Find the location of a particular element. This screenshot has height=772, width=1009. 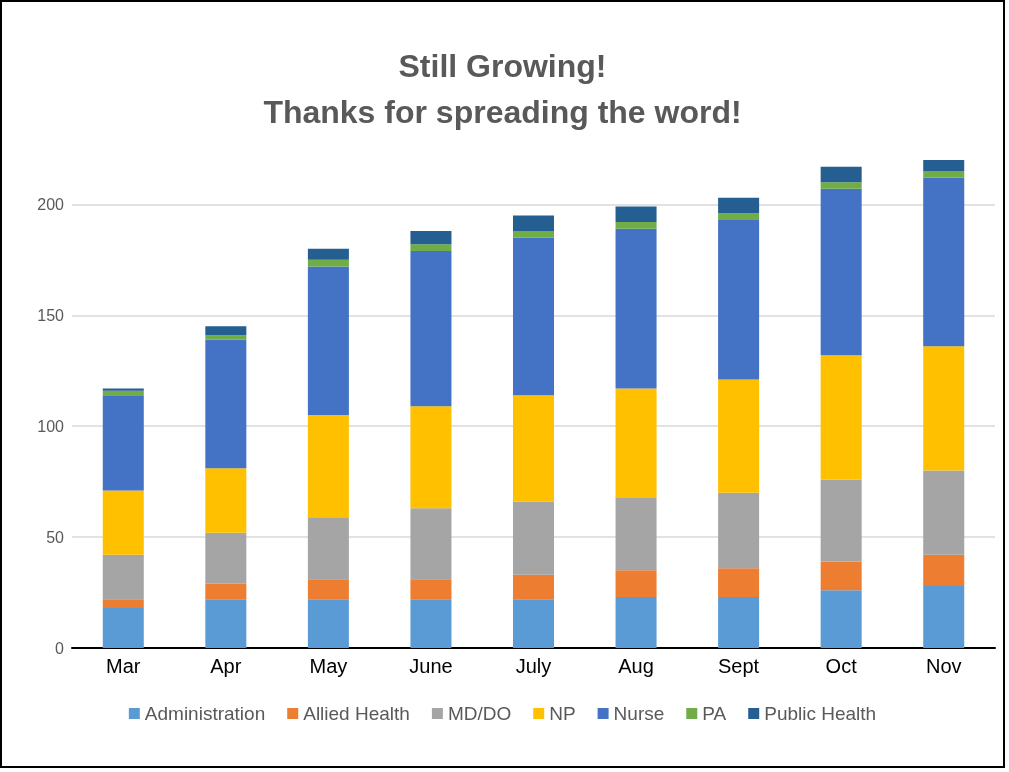

y-tick-label: 0 is located at coordinates (60, 648).